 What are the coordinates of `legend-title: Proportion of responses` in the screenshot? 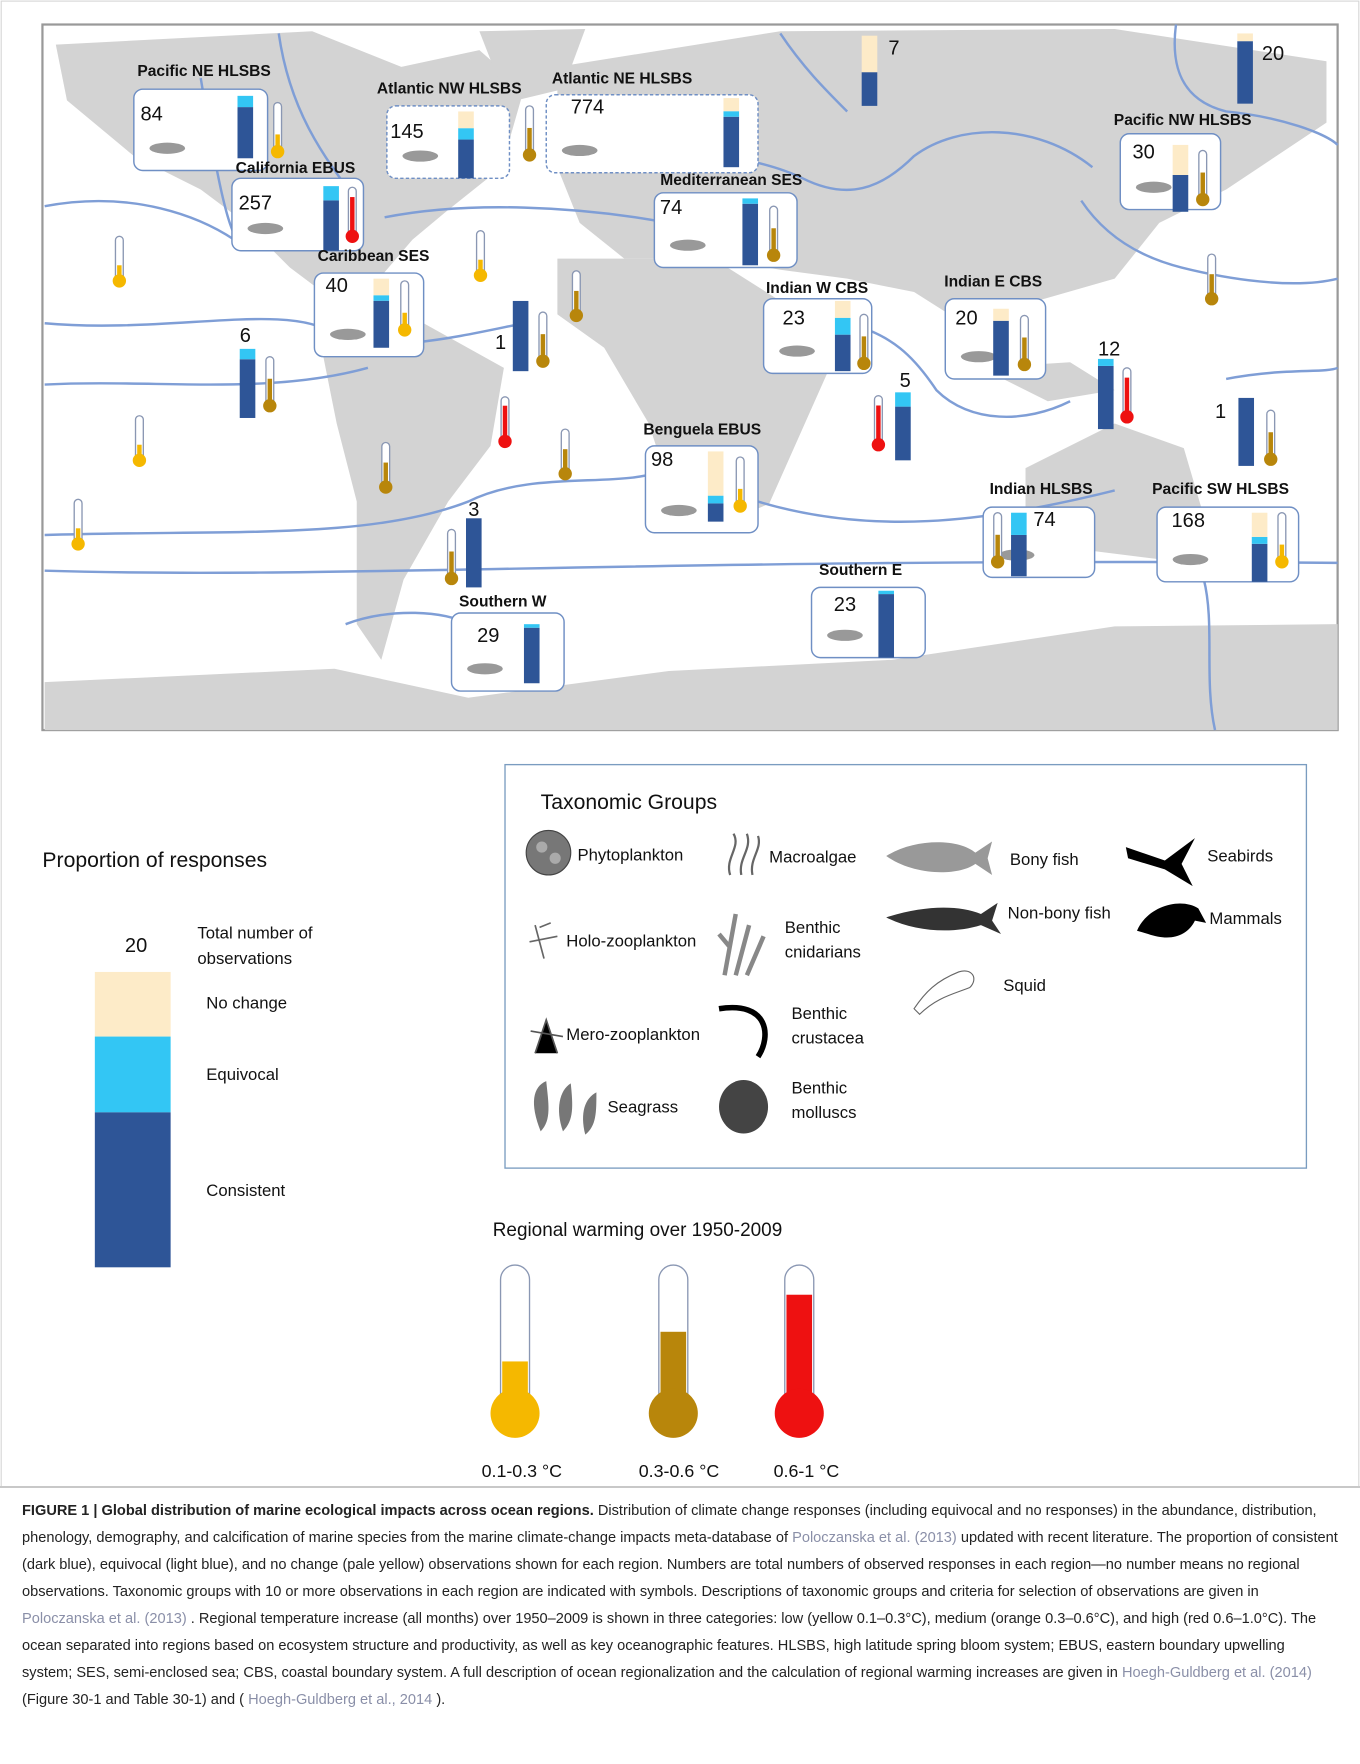 It's located at (154, 860).